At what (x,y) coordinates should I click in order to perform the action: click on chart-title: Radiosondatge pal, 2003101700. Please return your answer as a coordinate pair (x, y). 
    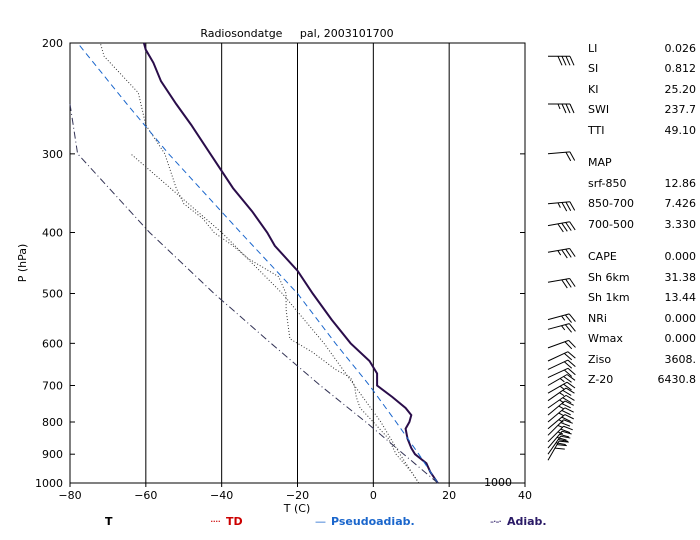
    Looking at the image, I should click on (296, 33).